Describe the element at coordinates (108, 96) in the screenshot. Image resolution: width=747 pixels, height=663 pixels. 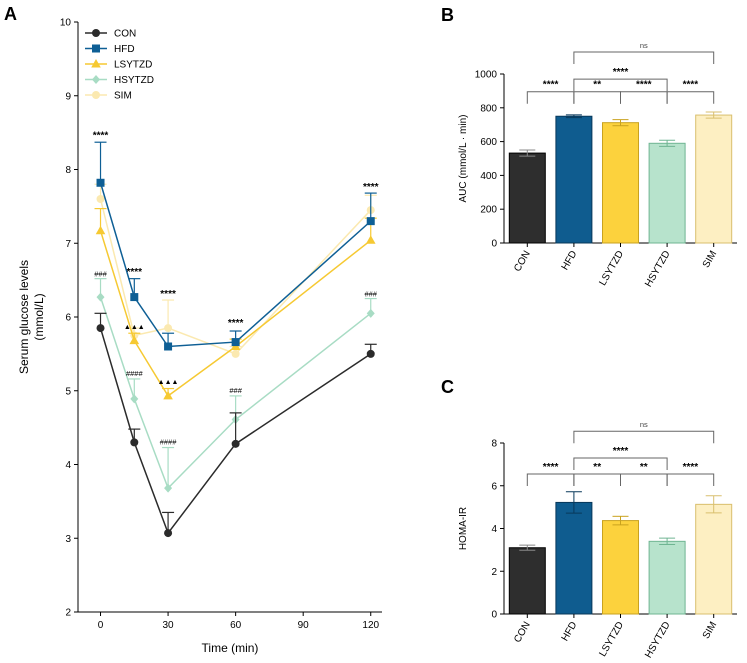
I see `legend-item-sim: SIM` at that location.